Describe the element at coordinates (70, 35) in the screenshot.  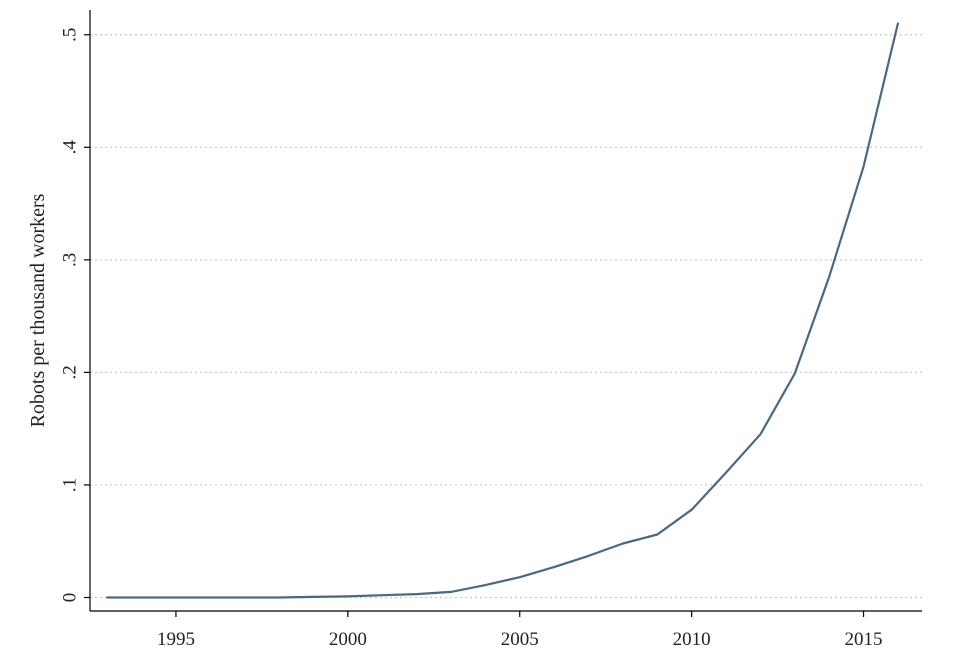
I see `y-tick-label: .5` at that location.